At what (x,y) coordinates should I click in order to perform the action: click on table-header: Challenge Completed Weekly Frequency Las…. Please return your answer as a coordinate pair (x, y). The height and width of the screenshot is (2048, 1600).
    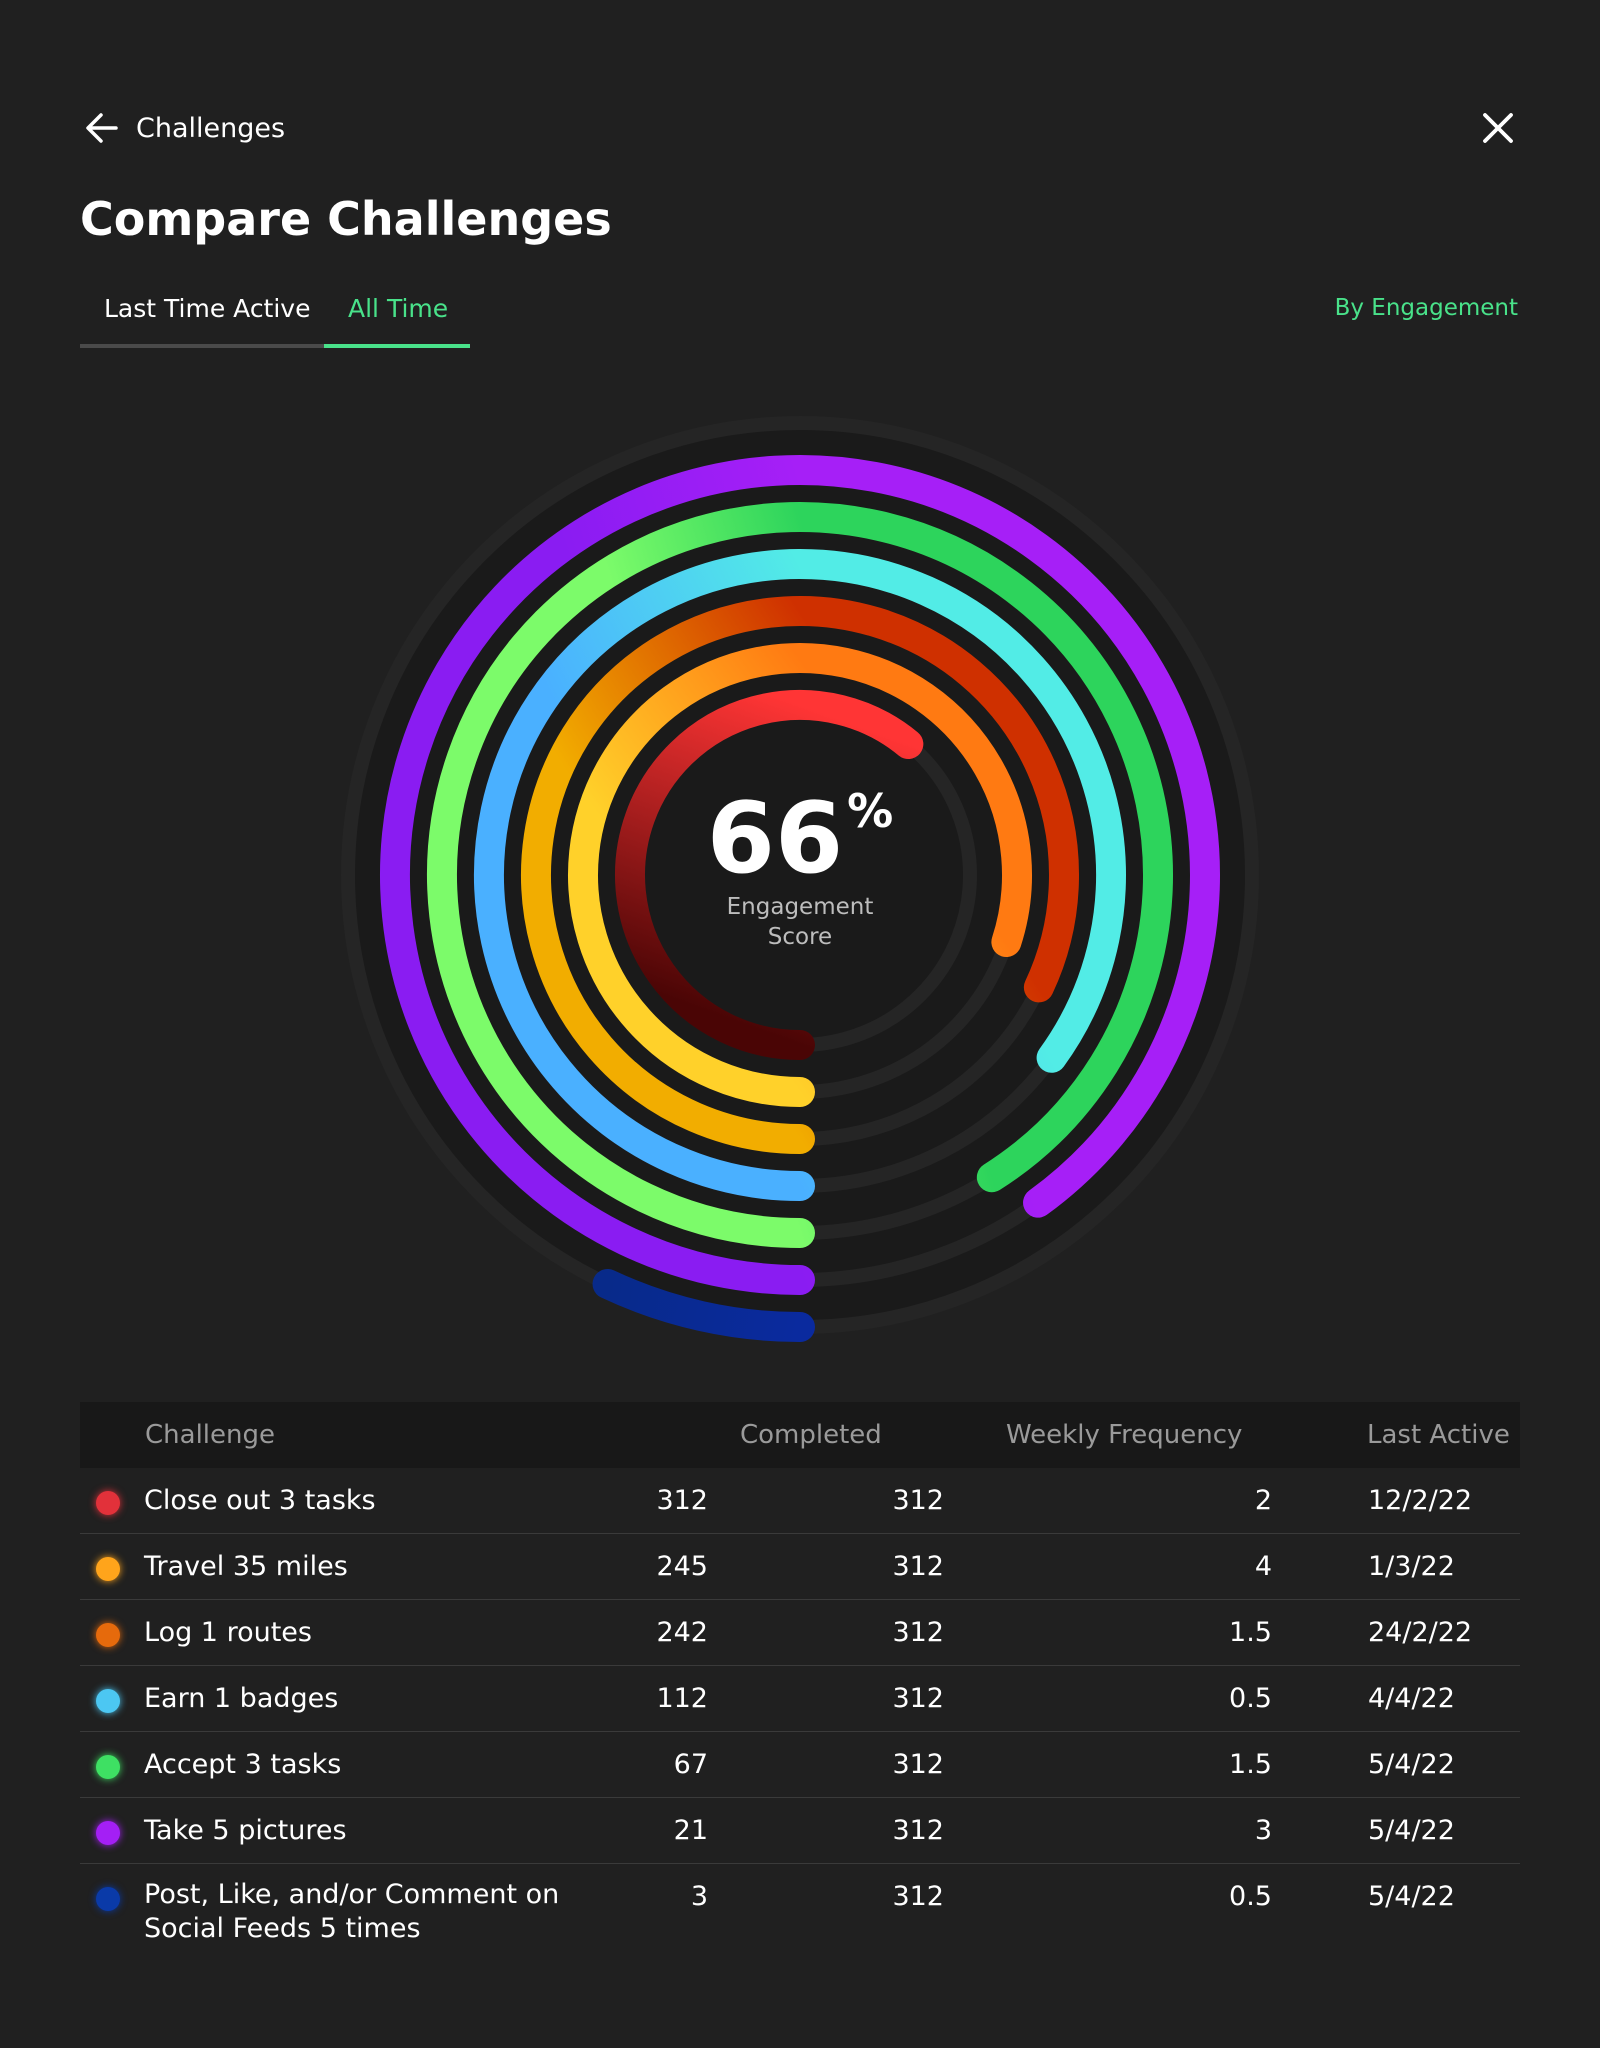
    Looking at the image, I should click on (800, 1435).